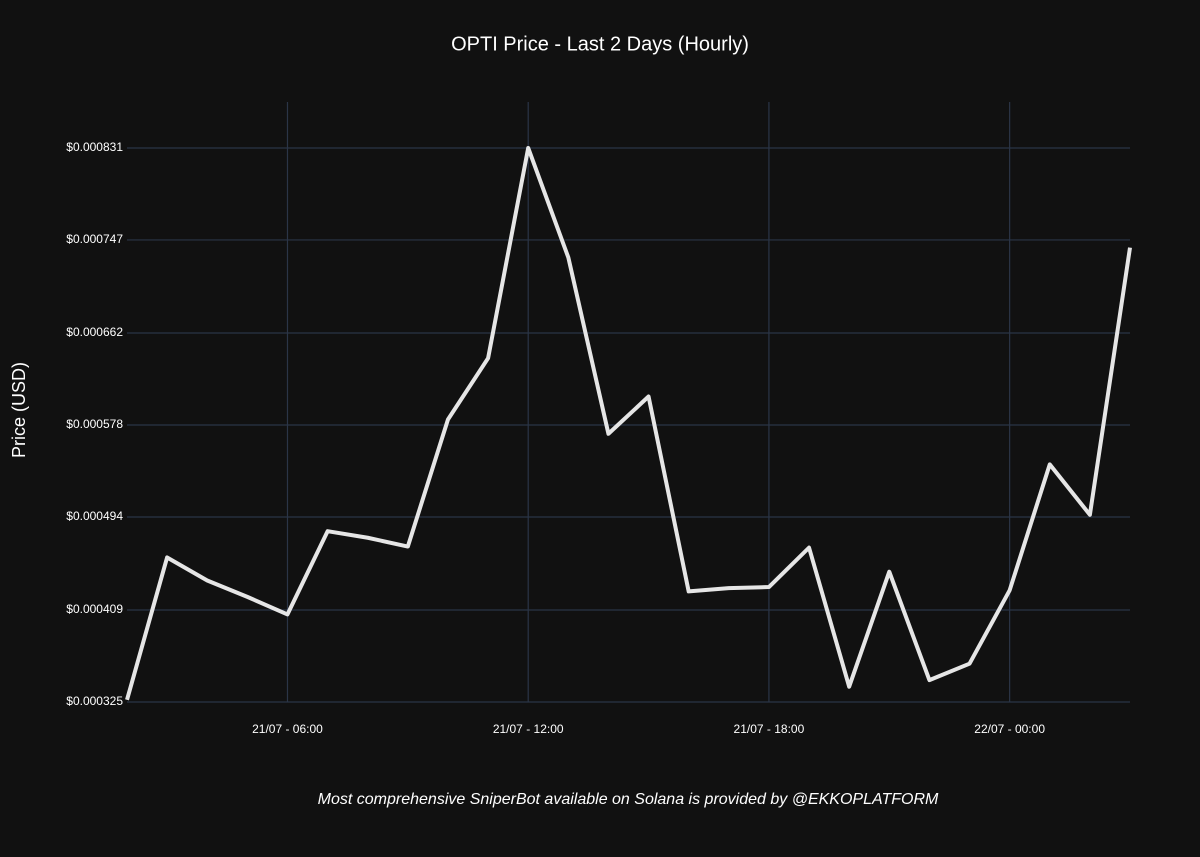 This screenshot has height=857, width=1200. What do you see at coordinates (94, 701) in the screenshot?
I see `y-tick-label: $0.000325` at bounding box center [94, 701].